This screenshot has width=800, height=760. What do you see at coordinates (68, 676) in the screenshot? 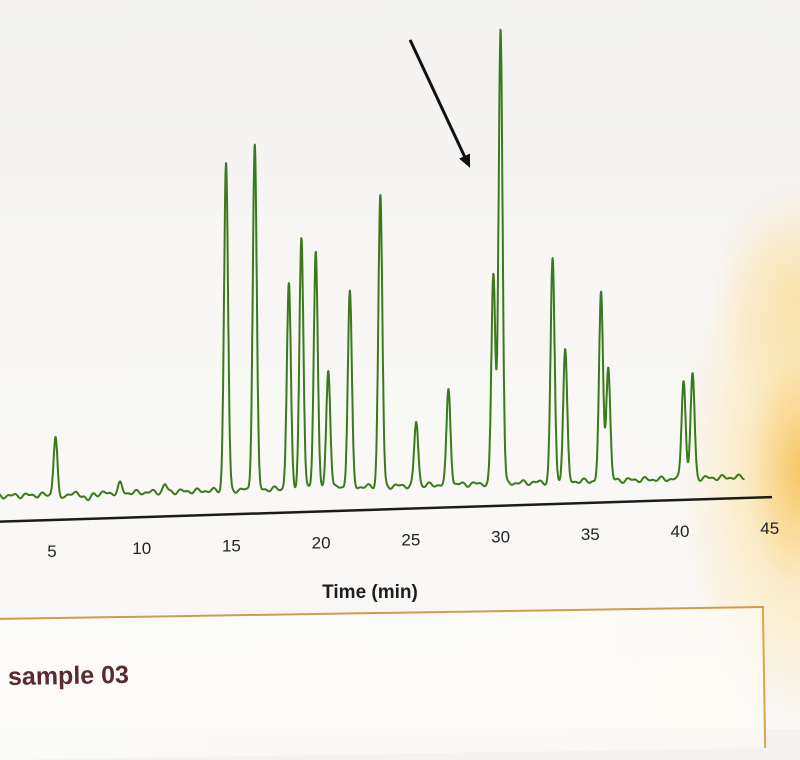
I see `sample-label: sample 03` at bounding box center [68, 676].